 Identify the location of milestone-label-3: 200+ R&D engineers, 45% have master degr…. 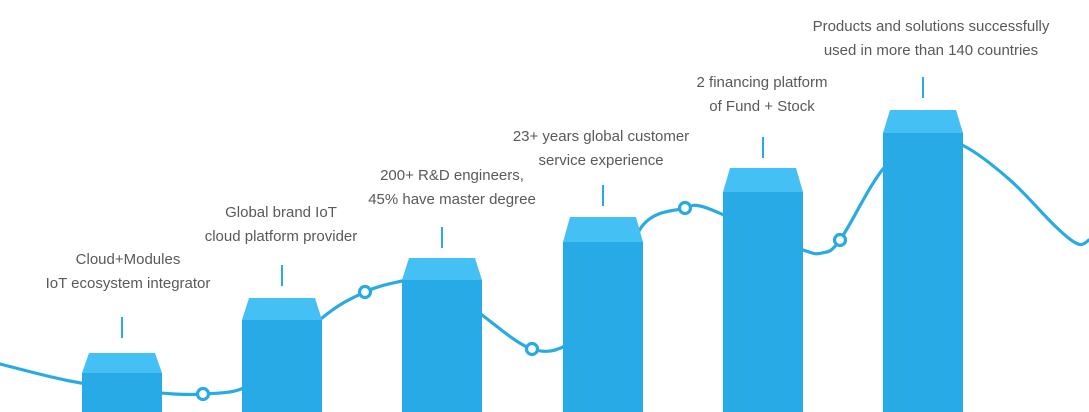
(452, 188).